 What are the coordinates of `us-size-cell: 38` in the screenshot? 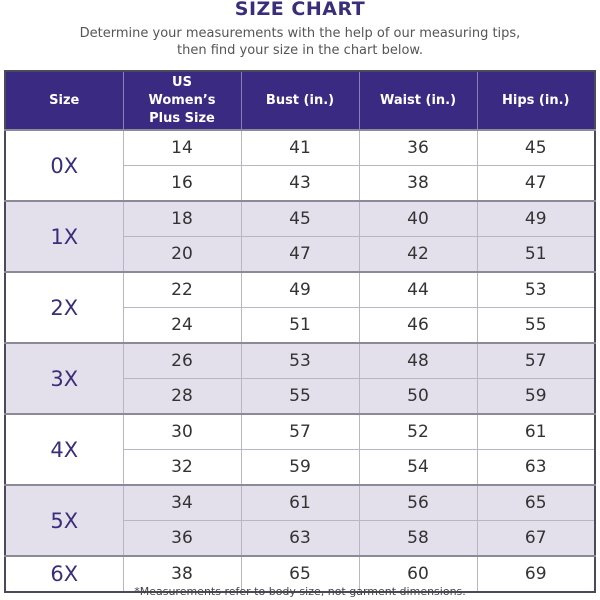 It's located at (182, 573).